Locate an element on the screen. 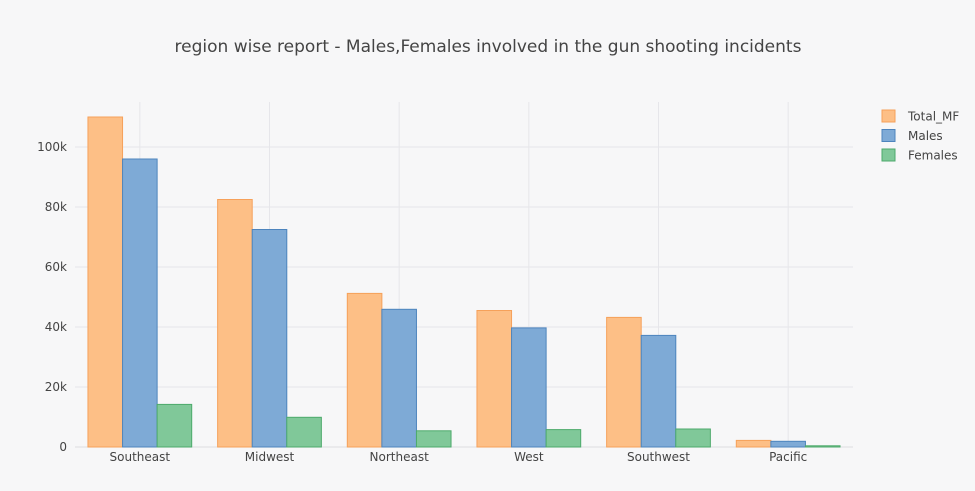 The height and width of the screenshot is (491, 975). x-tick-label: Northeast is located at coordinates (400, 457).